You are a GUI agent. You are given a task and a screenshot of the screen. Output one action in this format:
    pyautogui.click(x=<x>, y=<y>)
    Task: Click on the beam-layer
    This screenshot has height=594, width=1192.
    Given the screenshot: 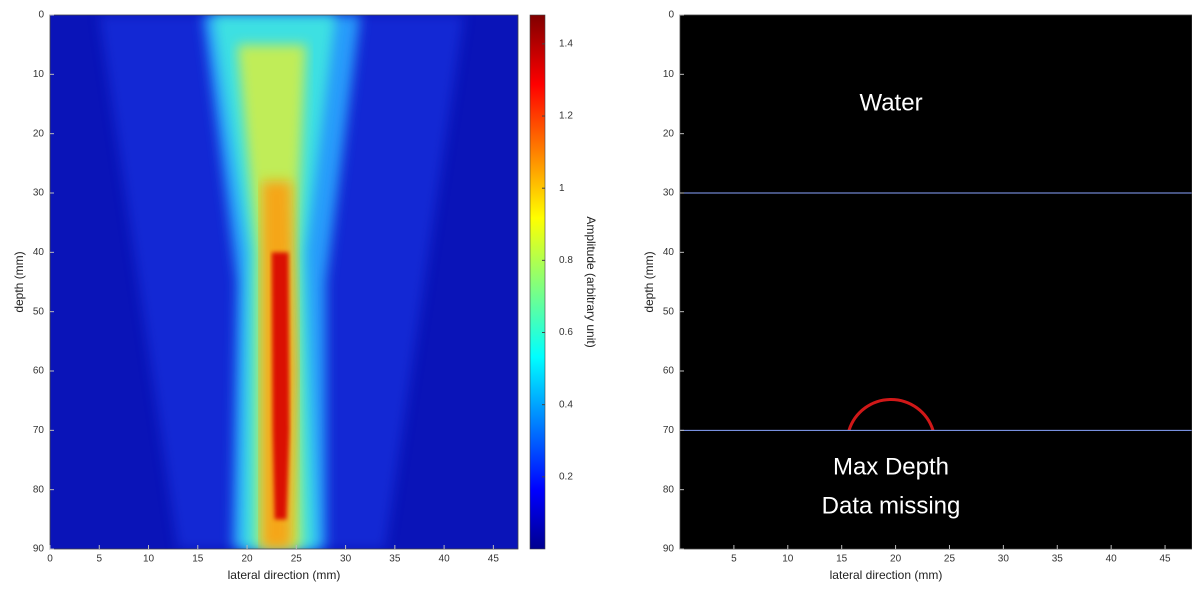 What is the action you would take?
    pyautogui.click(x=280, y=386)
    